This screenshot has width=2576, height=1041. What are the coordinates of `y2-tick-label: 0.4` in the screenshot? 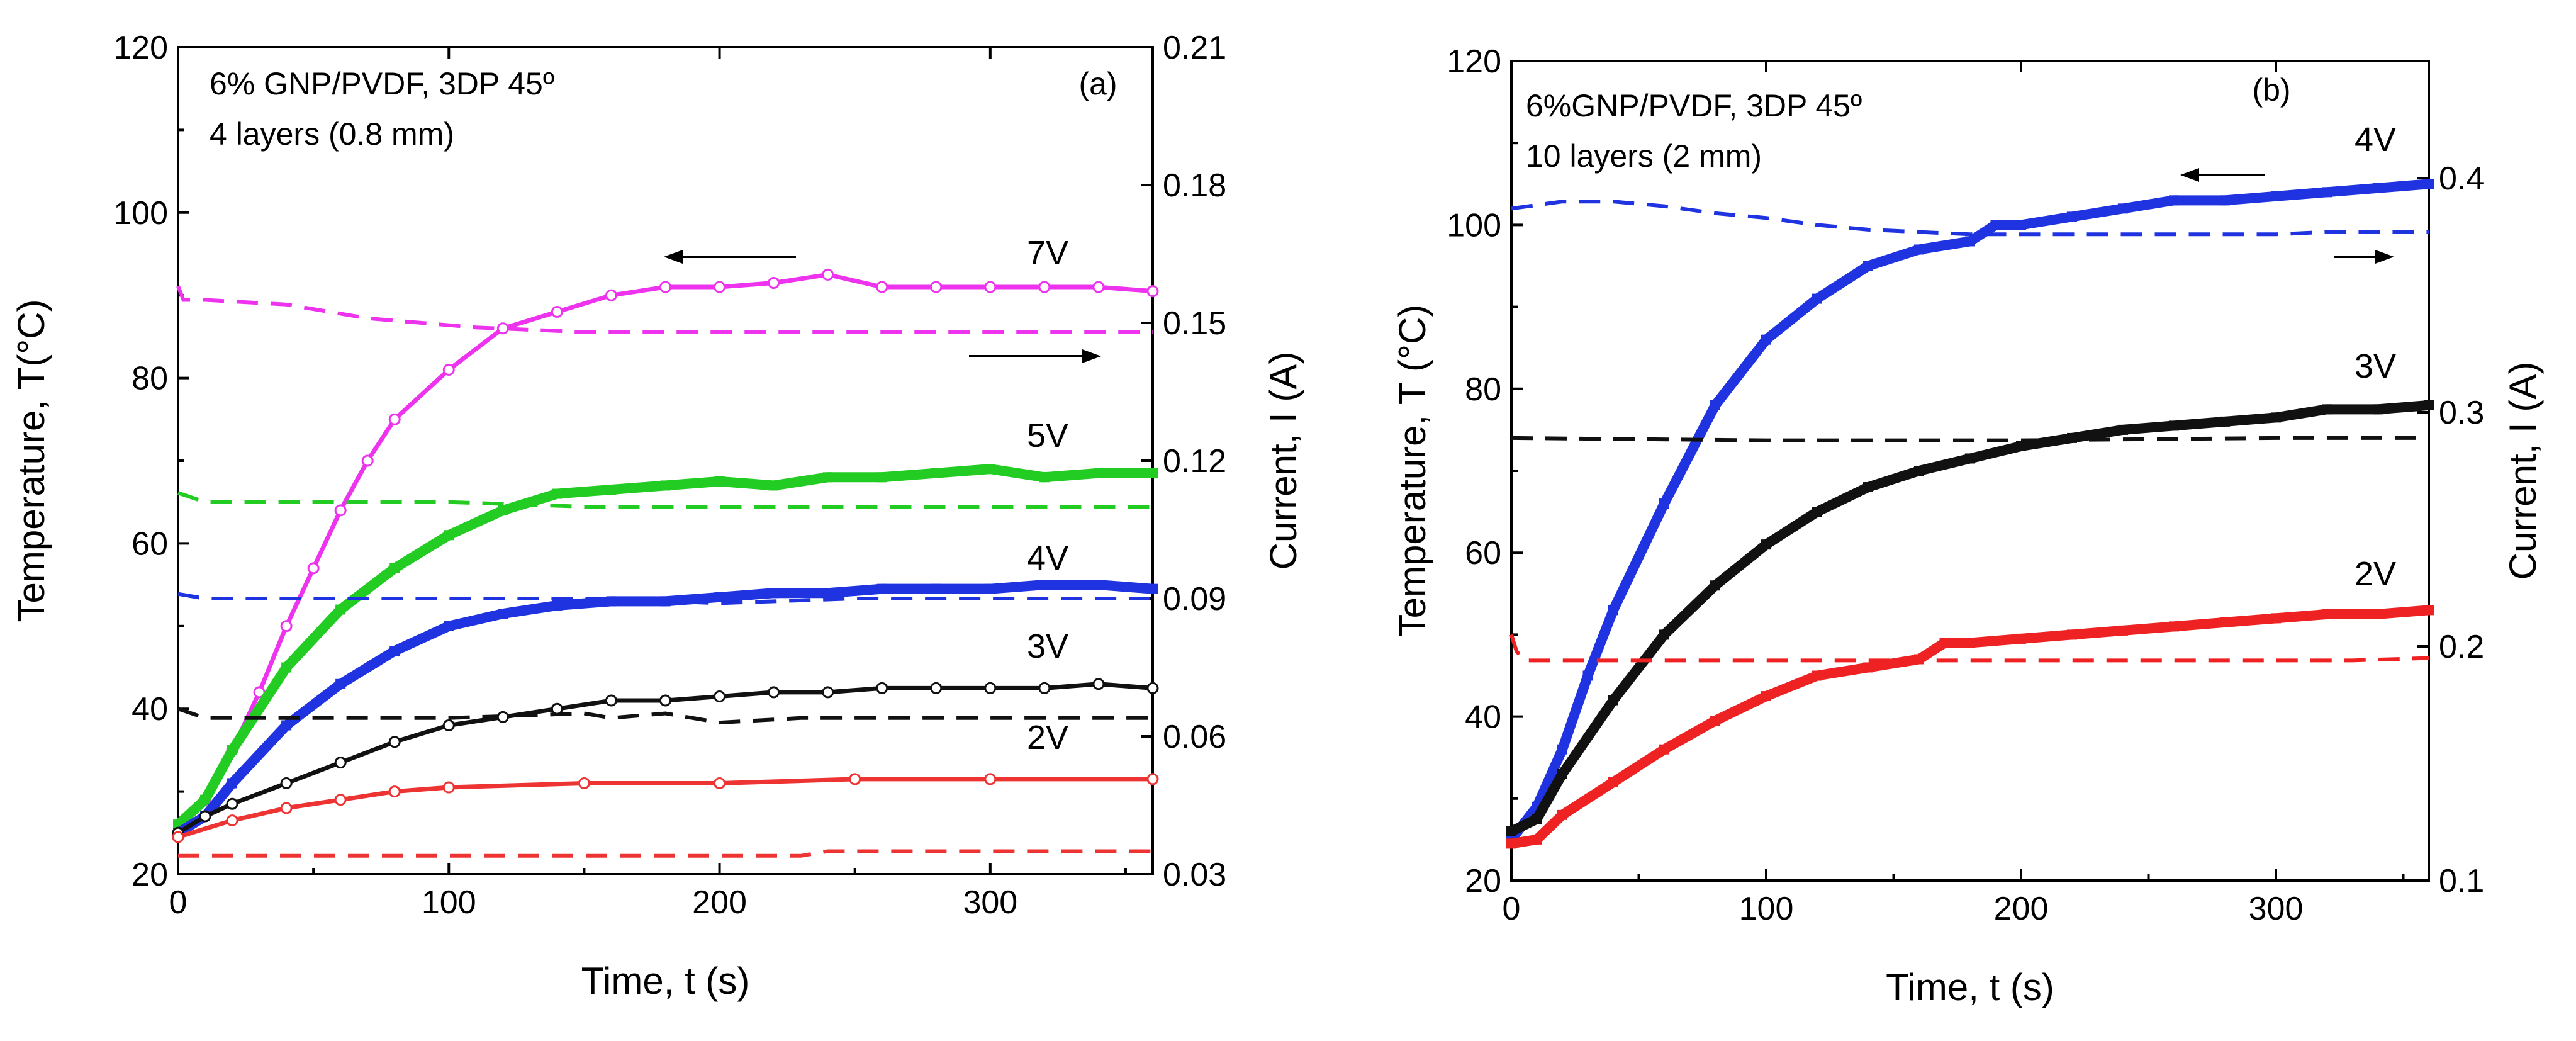 It's located at (2461, 178).